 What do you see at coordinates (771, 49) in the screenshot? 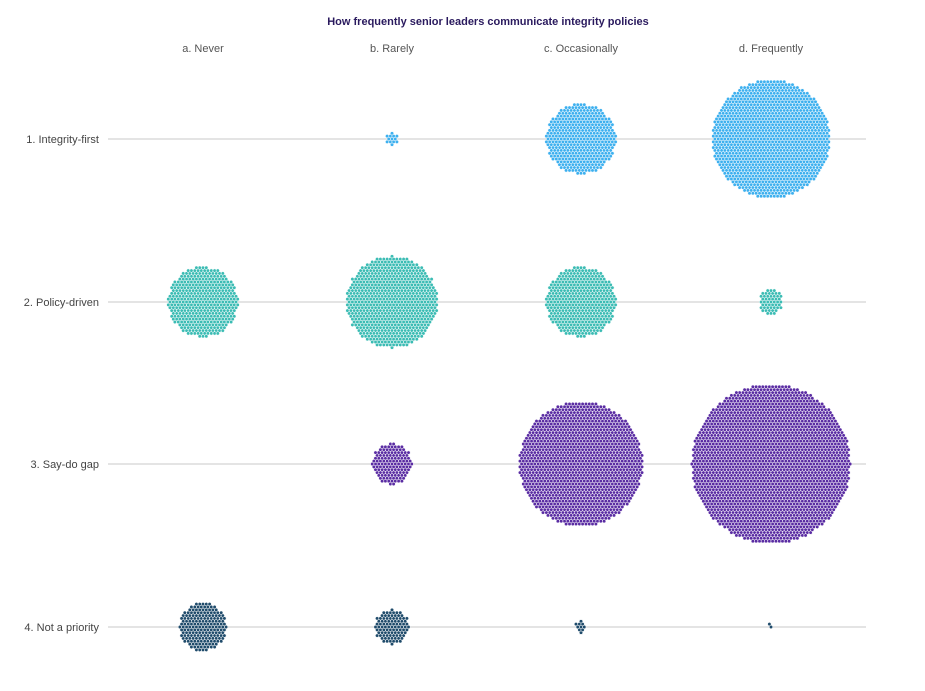
I see `column-label: d. Frequently` at bounding box center [771, 49].